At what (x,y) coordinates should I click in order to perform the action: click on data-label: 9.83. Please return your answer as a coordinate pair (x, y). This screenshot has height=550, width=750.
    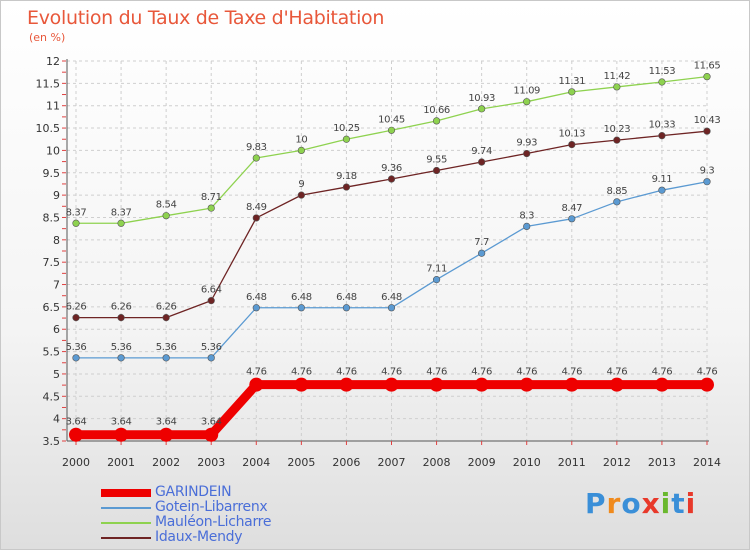
    Looking at the image, I should click on (256, 147).